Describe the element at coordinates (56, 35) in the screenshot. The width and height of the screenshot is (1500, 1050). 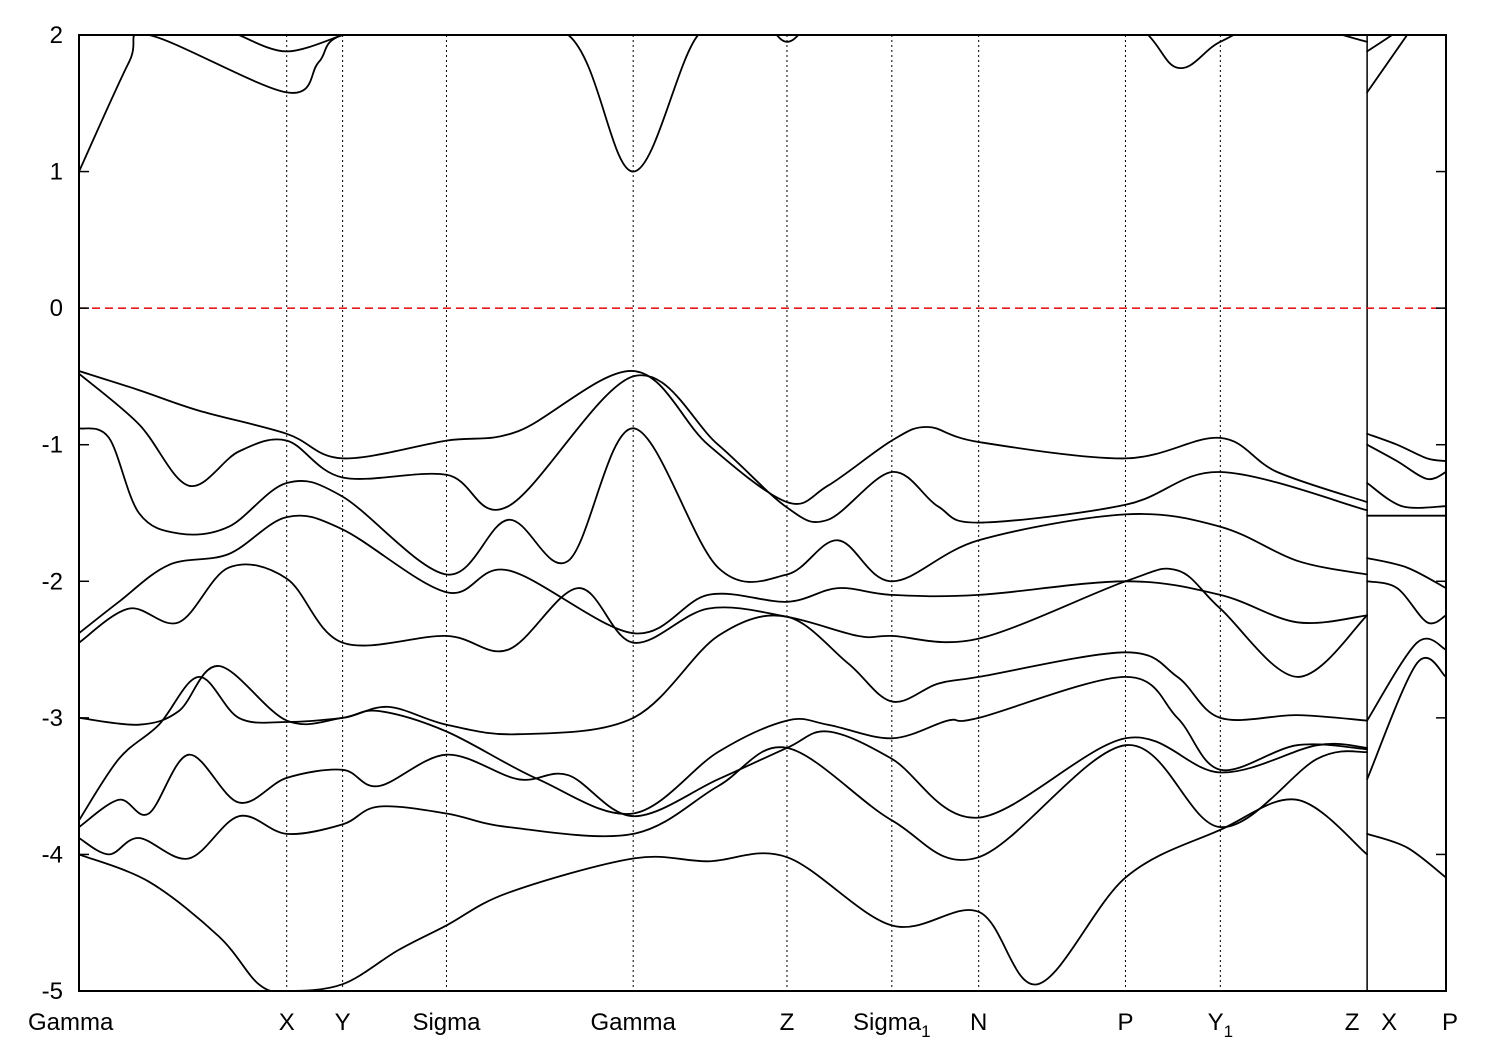
I see `y-tick-label: 2` at that location.